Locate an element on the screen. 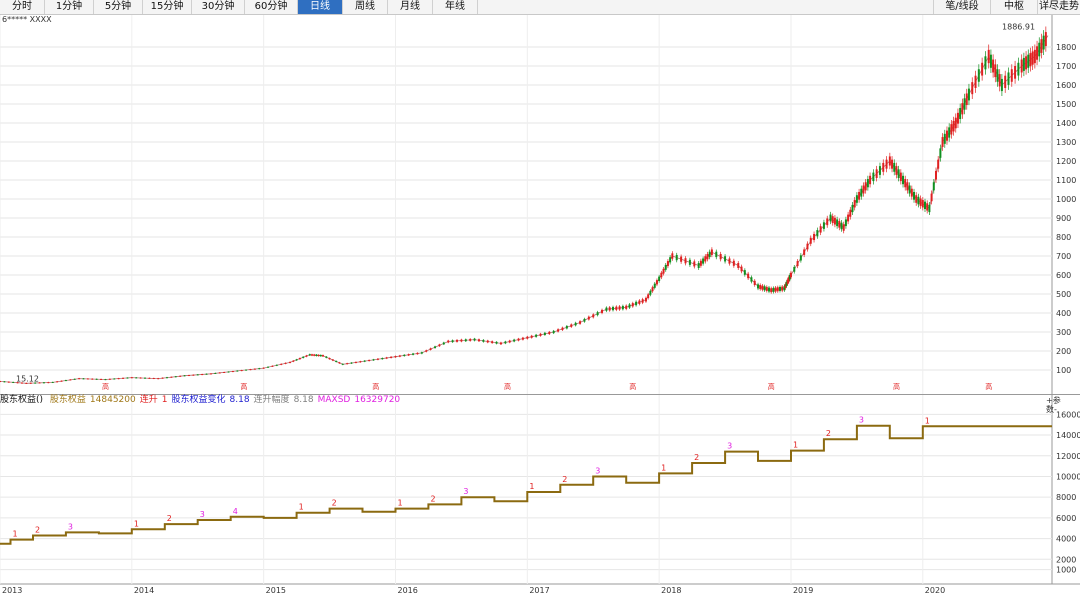 The width and height of the screenshot is (1080, 596). main-y-tick-11: 1200 is located at coordinates (1066, 161).